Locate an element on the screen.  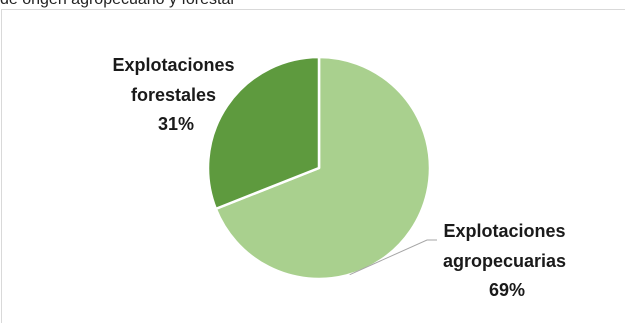
leader-line-agropecuarias is located at coordinates (393, 257).